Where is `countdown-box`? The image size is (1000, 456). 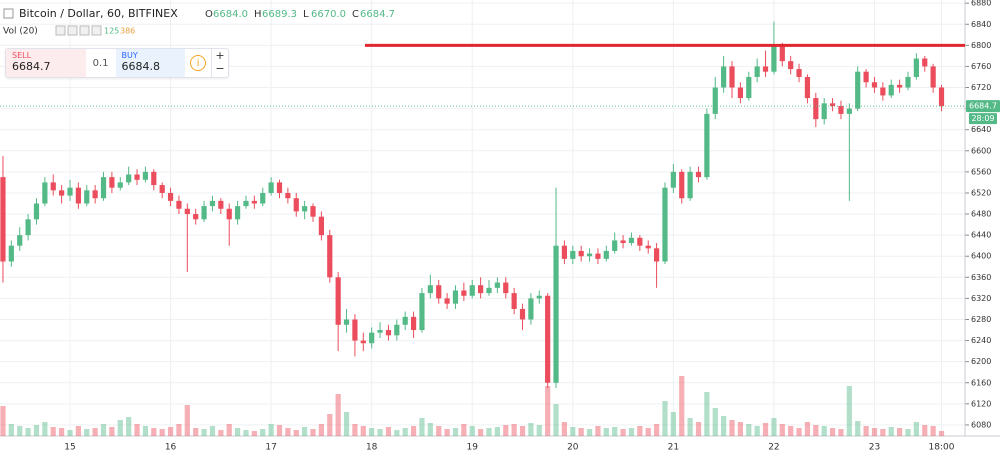
countdown-box is located at coordinates (983, 119).